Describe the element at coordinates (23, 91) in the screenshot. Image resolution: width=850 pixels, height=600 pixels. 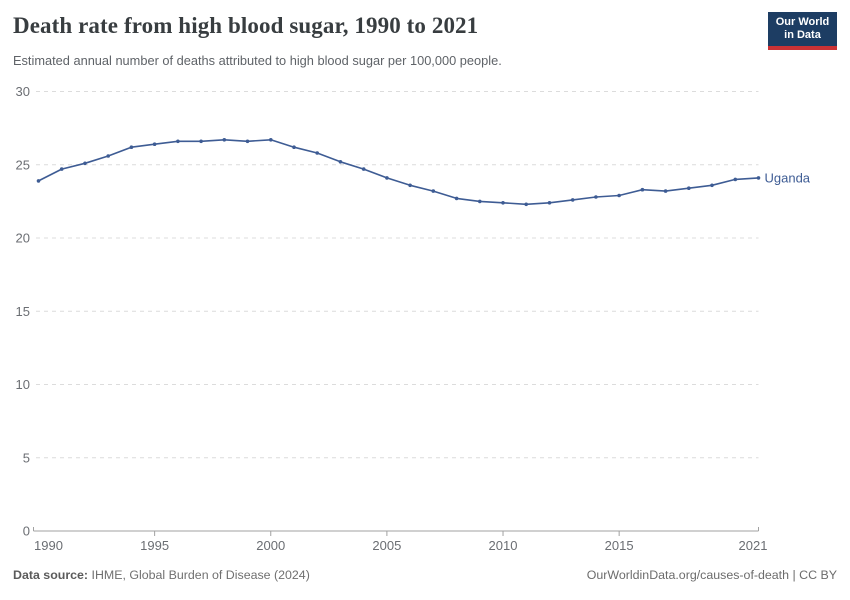
I see `y-axis-label-30: 30` at that location.